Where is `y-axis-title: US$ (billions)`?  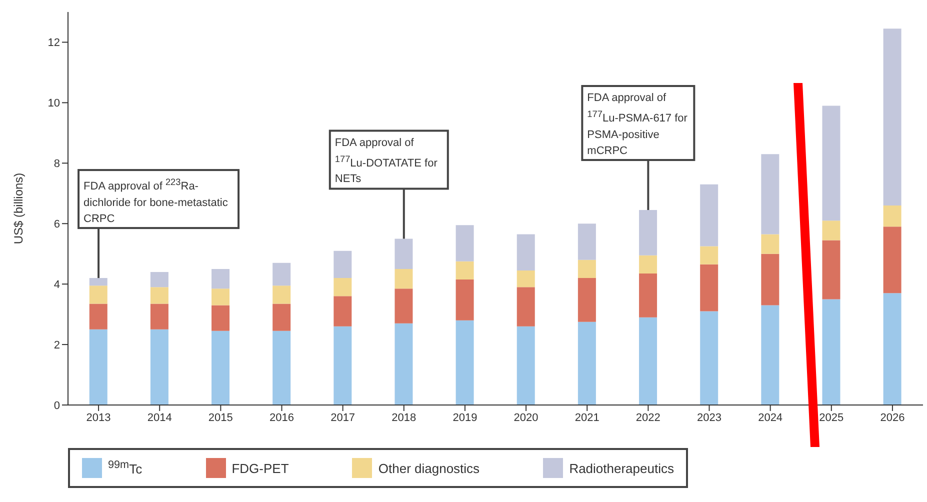 y-axis-title: US$ (billions) is located at coordinates (18, 208).